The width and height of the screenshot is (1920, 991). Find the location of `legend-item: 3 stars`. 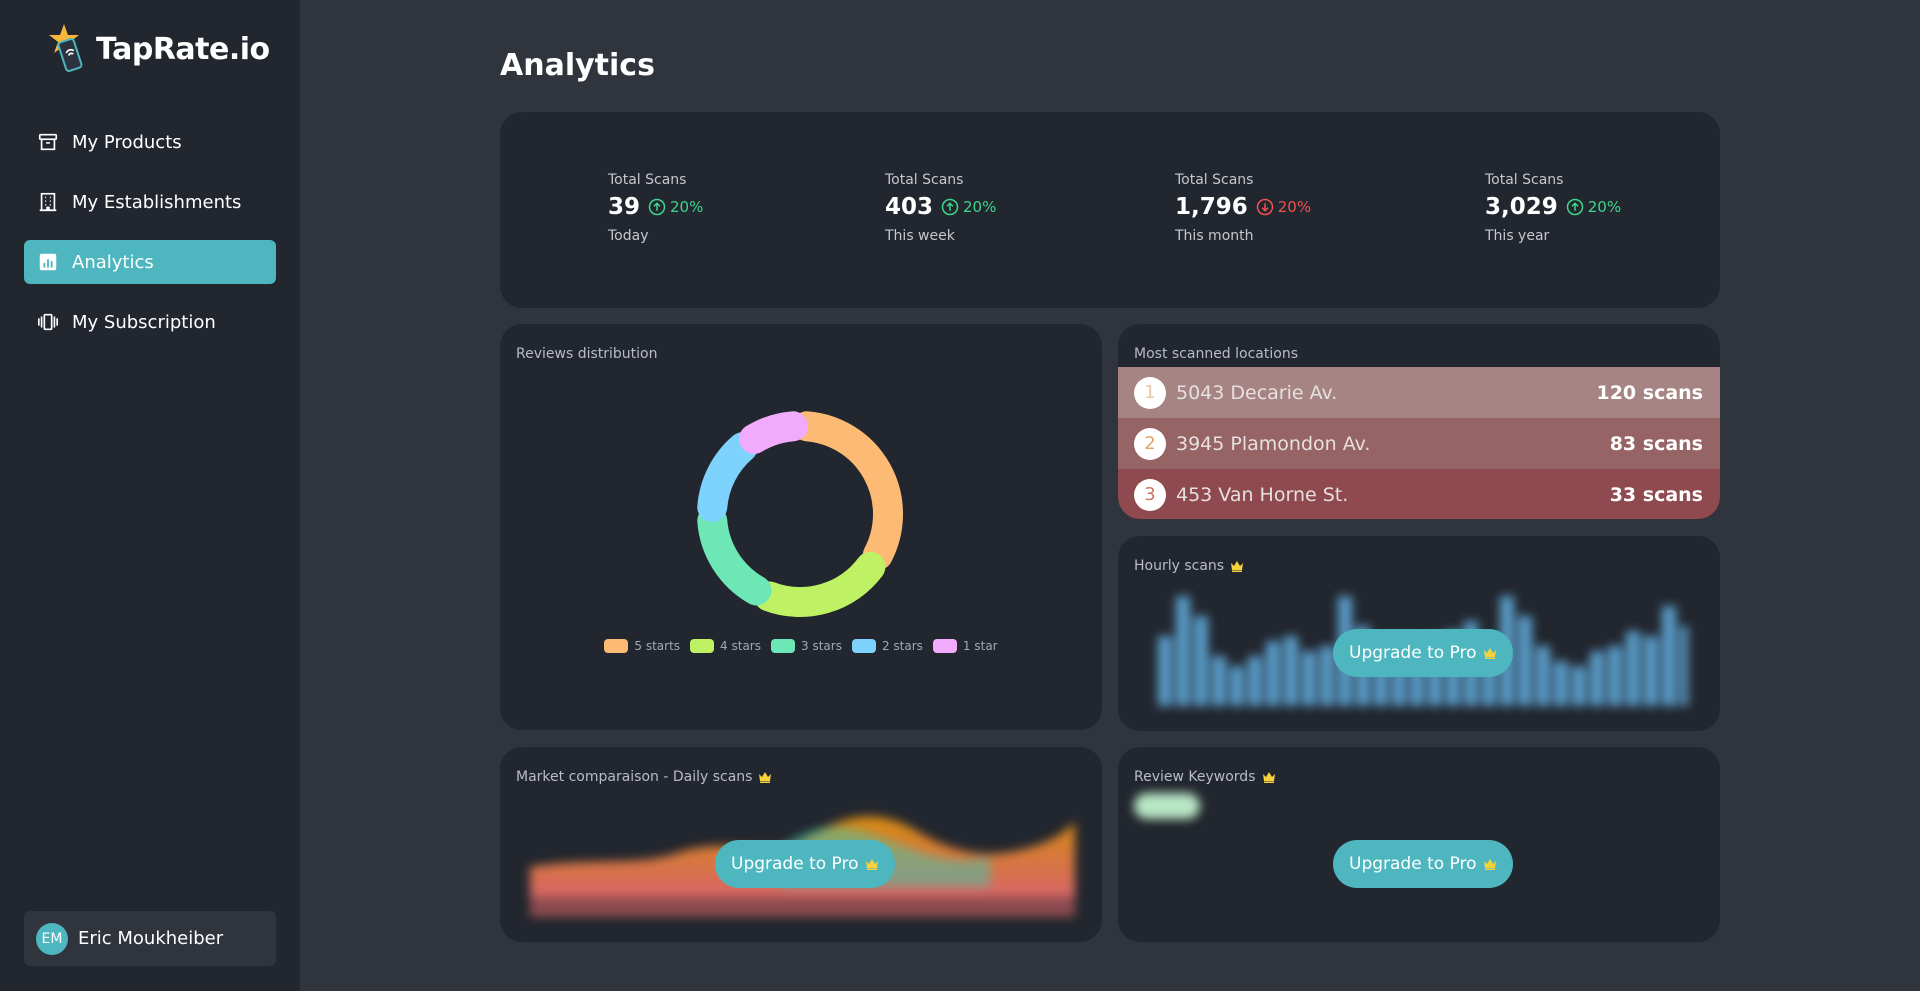

legend-item: 3 stars is located at coordinates (806, 646).